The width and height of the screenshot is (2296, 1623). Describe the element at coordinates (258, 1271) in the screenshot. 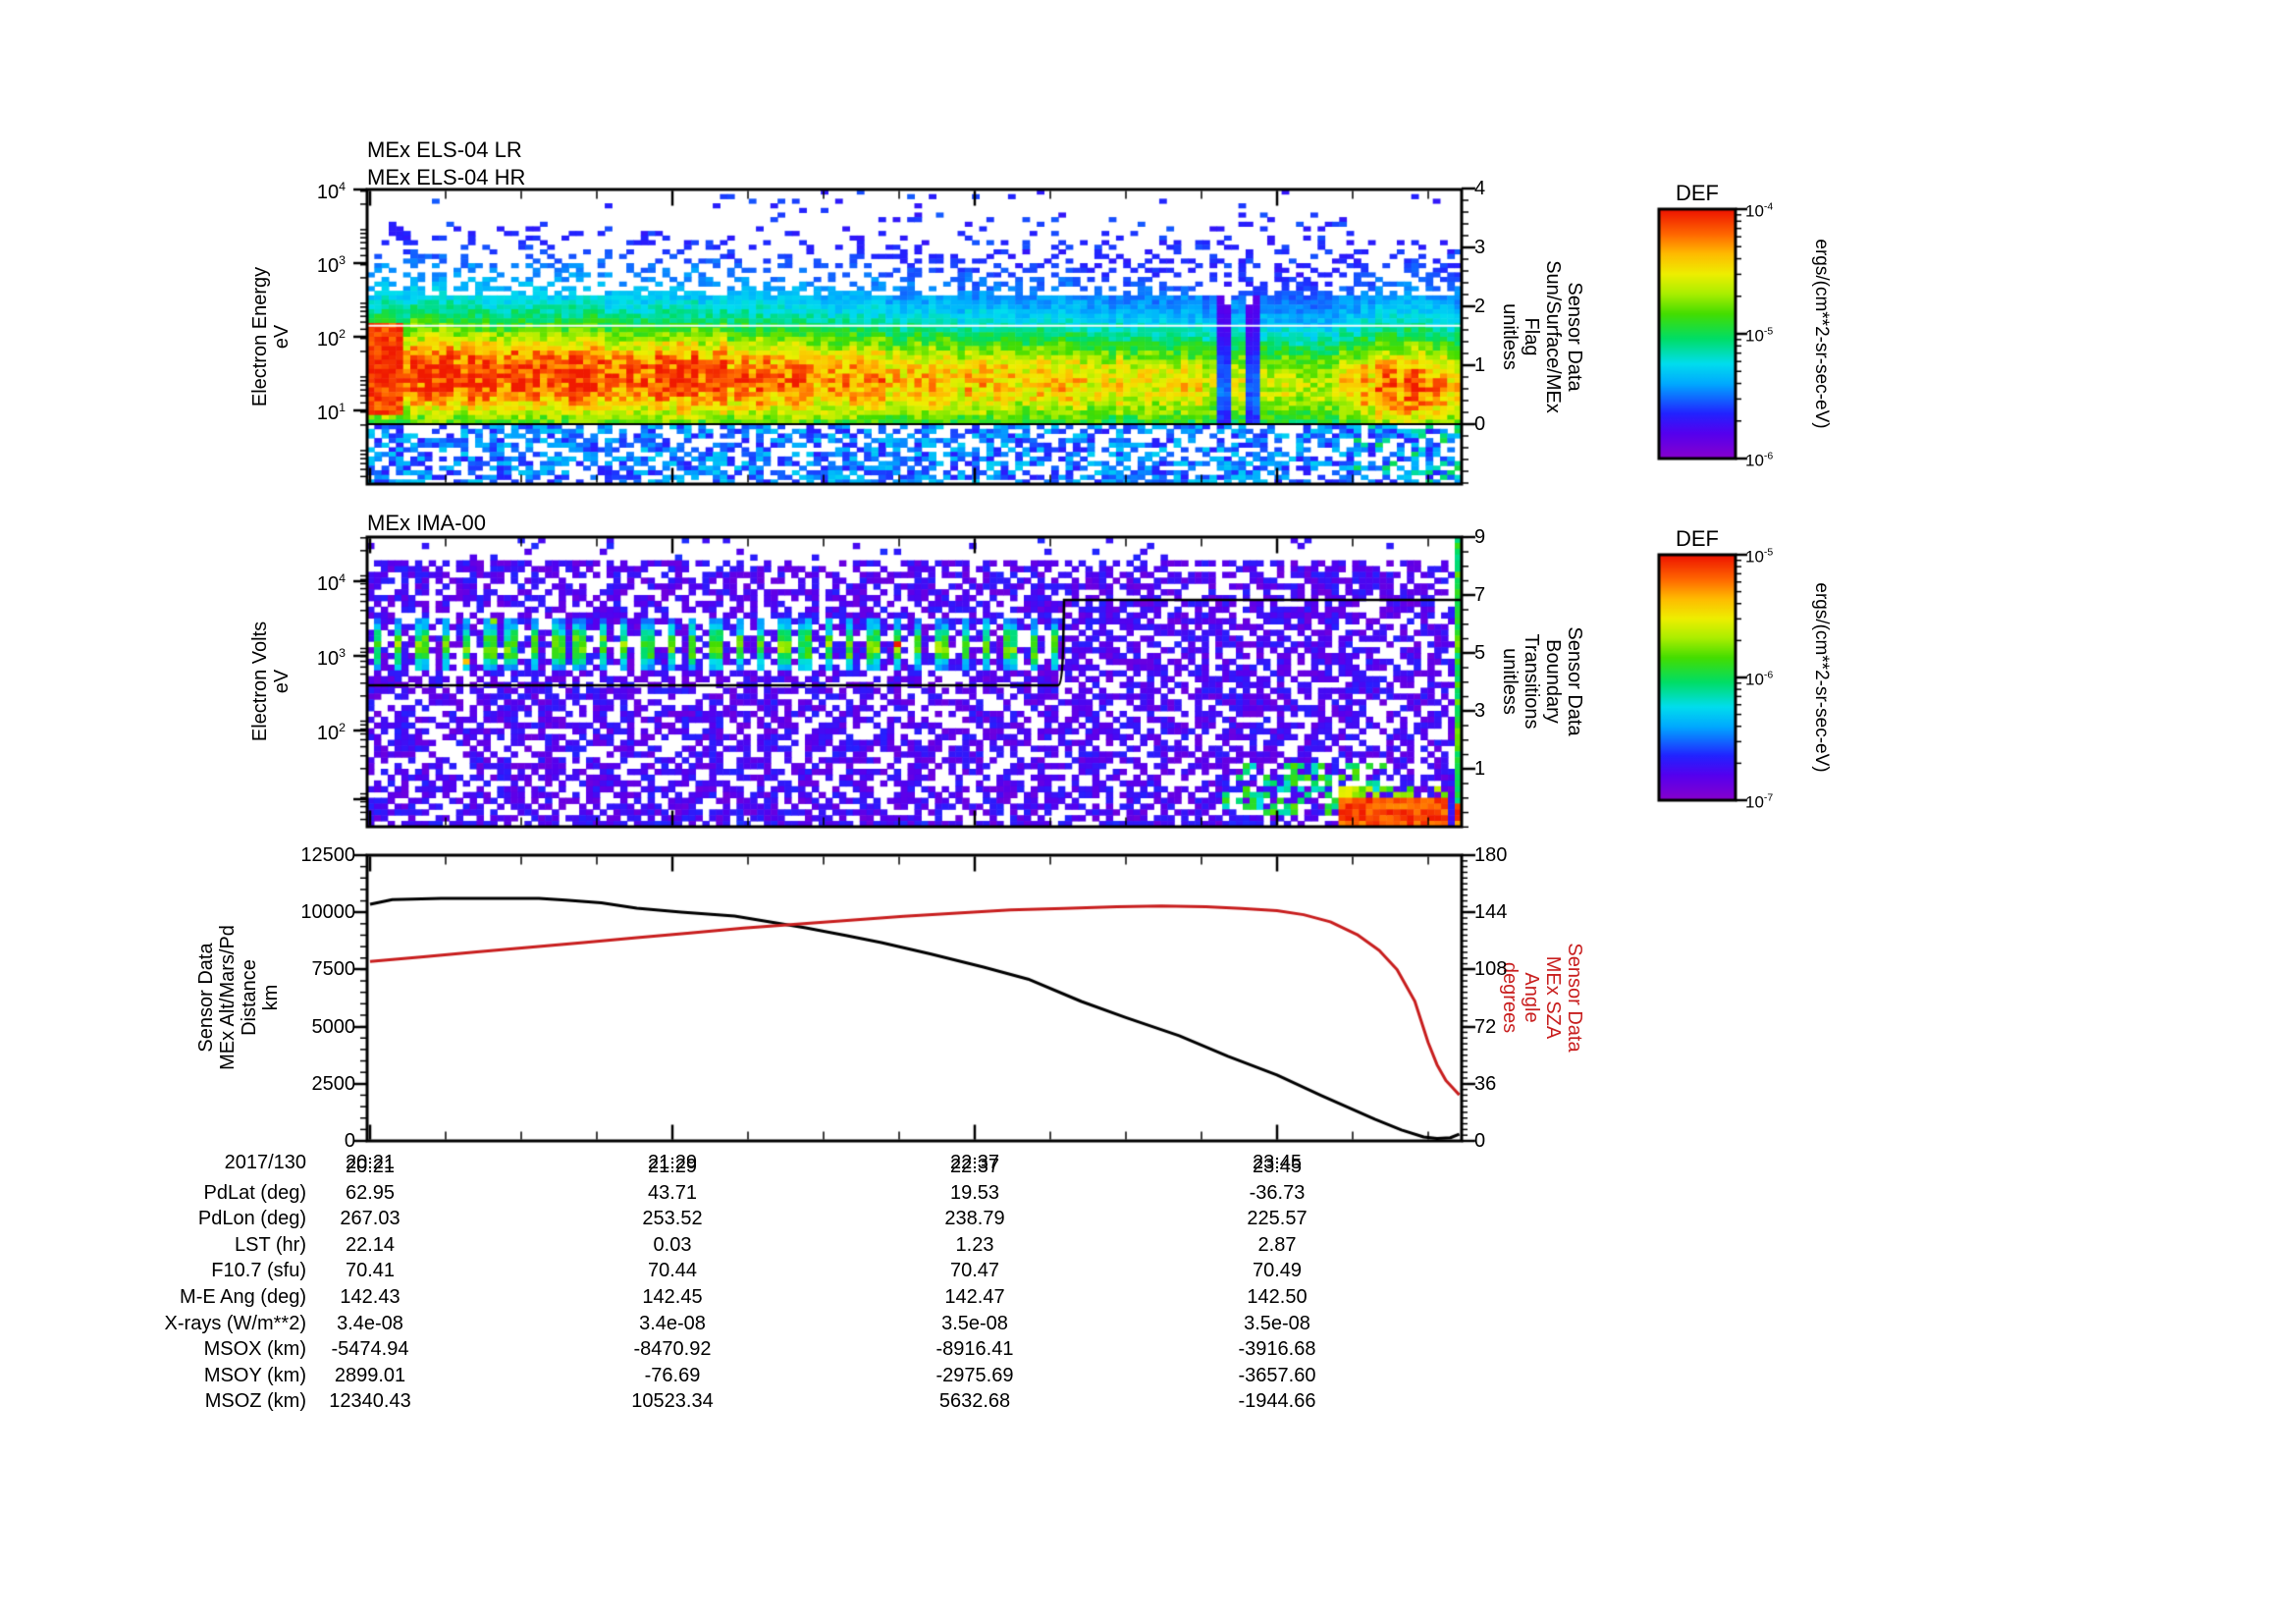

I see `table-row-label: F10.7 (sfu)` at that location.